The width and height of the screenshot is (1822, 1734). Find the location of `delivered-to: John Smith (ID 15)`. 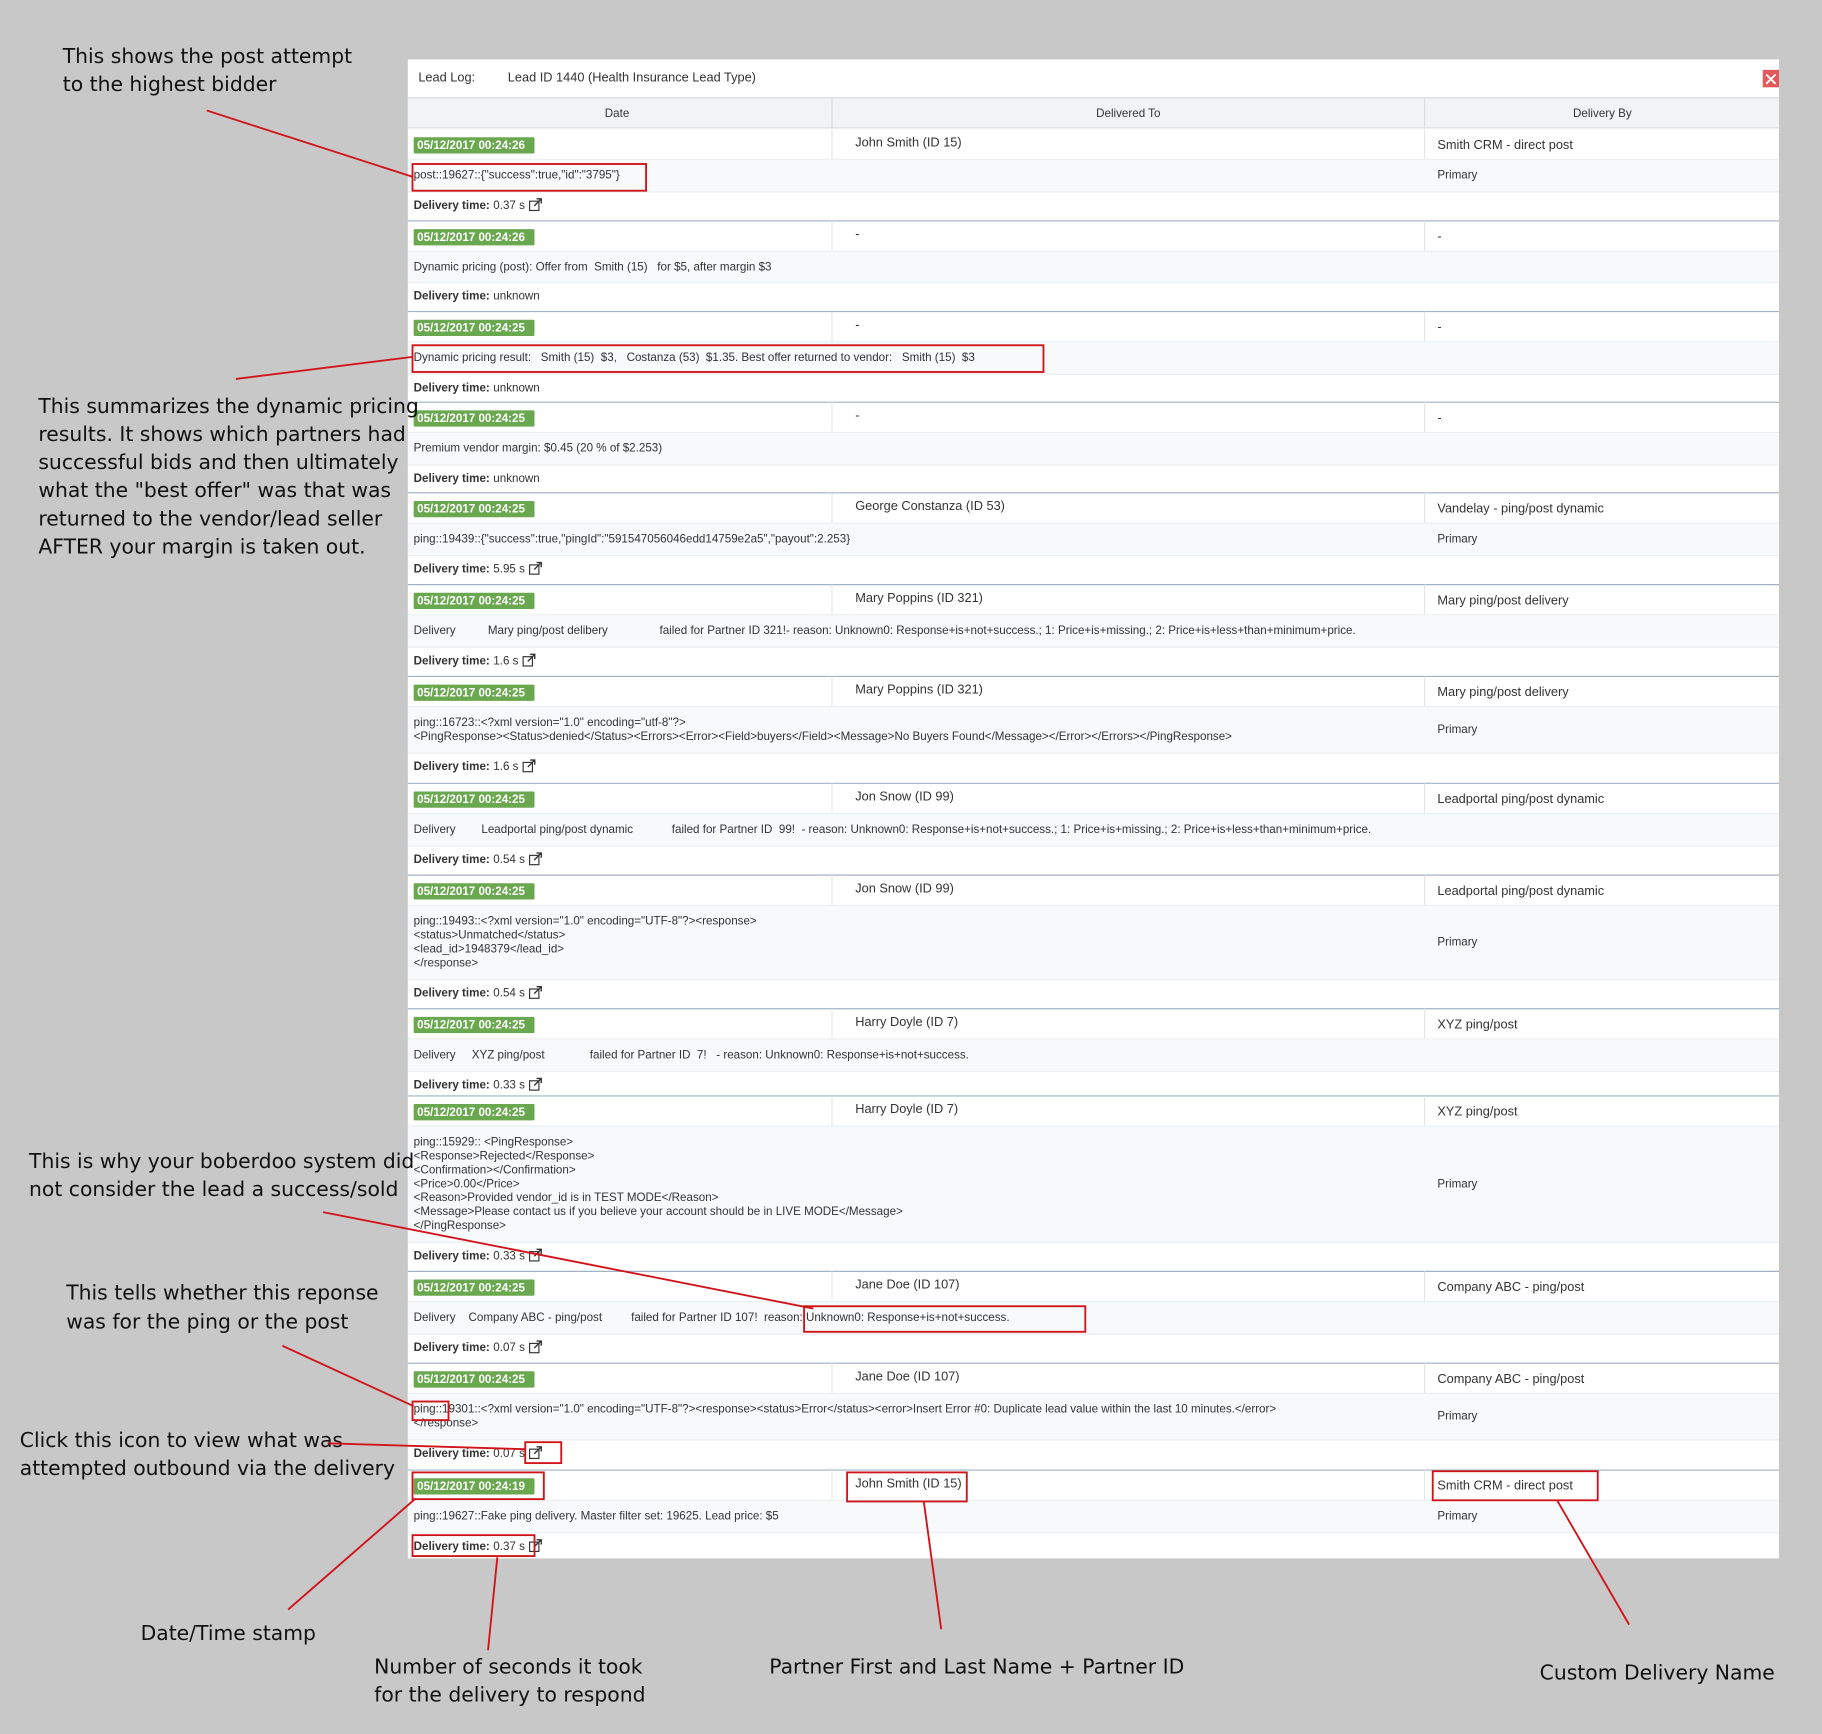

delivered-to: John Smith (ID 15) is located at coordinates (908, 141).